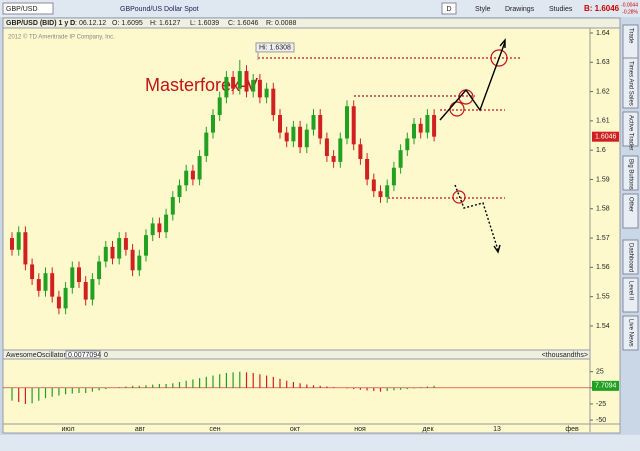 This screenshot has height=451, width=640. I want to click on x-tick-label: ноя, so click(360, 429).